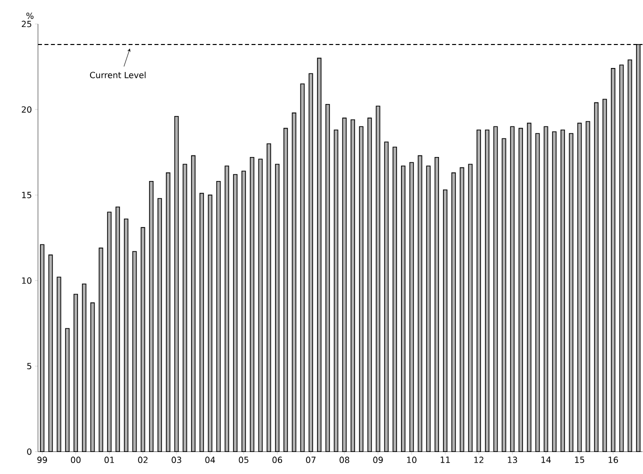 Image resolution: width=643 pixels, height=474 pixels. I want to click on x-tick-label: 01, so click(109, 460).